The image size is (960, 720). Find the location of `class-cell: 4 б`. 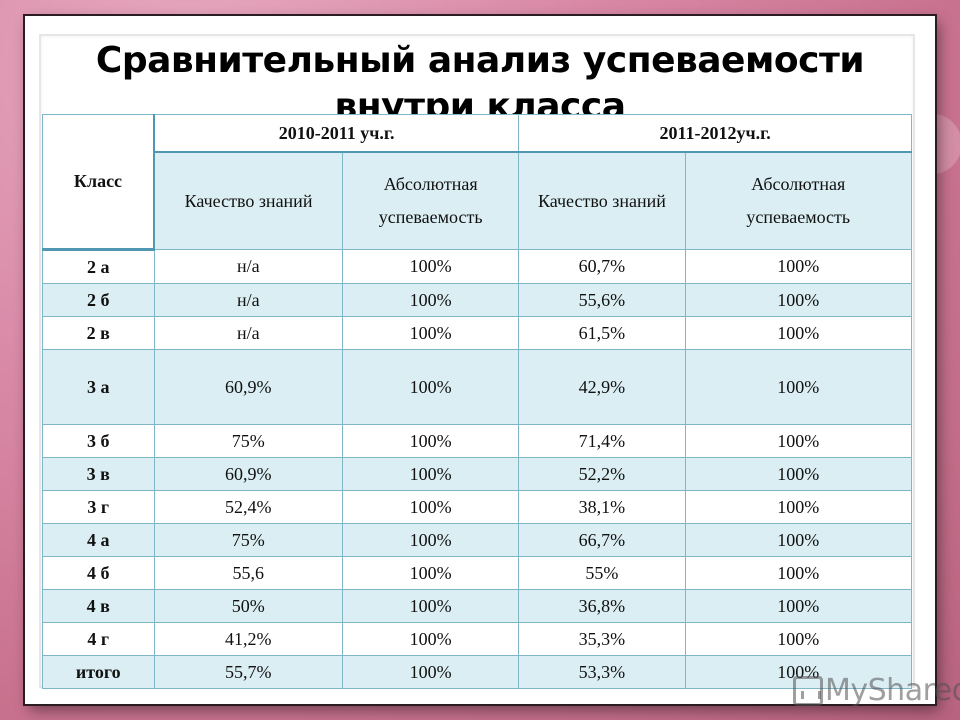

class-cell: 4 б is located at coordinates (98, 573).